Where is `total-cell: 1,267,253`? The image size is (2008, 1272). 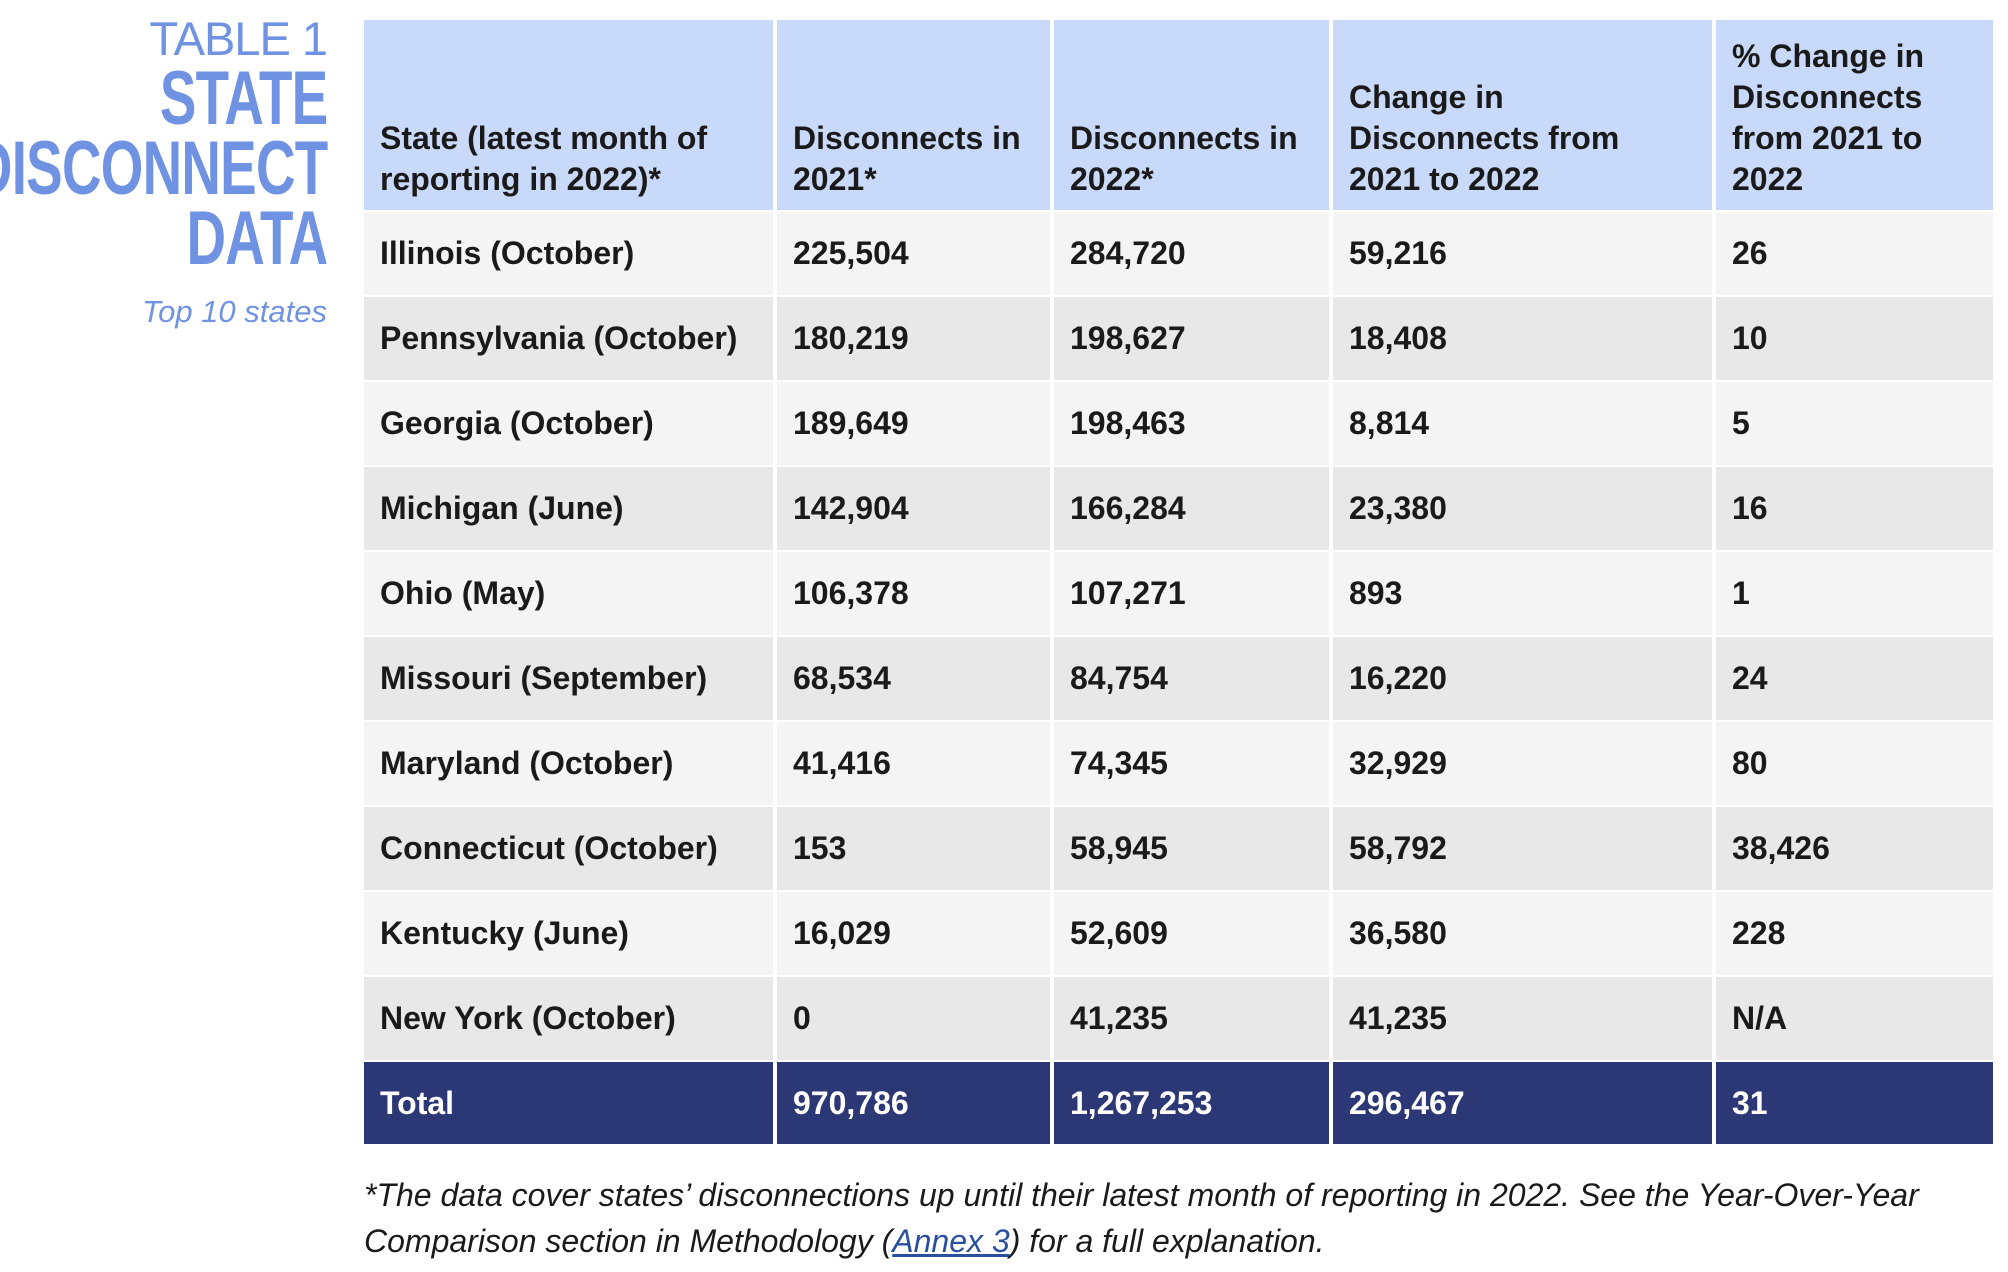 total-cell: 1,267,253 is located at coordinates (1191, 1103).